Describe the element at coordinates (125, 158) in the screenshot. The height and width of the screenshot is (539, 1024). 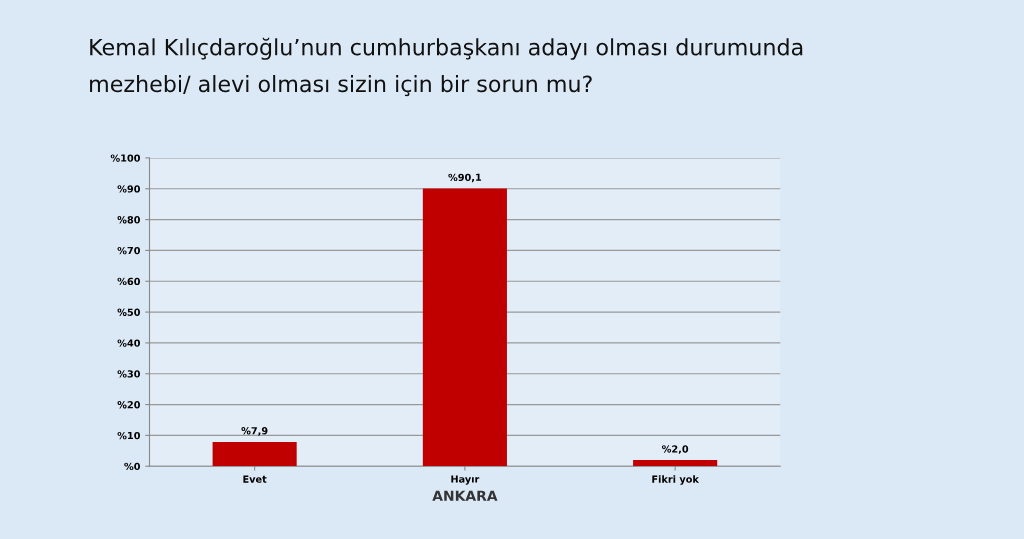
I see `y-tick-label: %100` at that location.